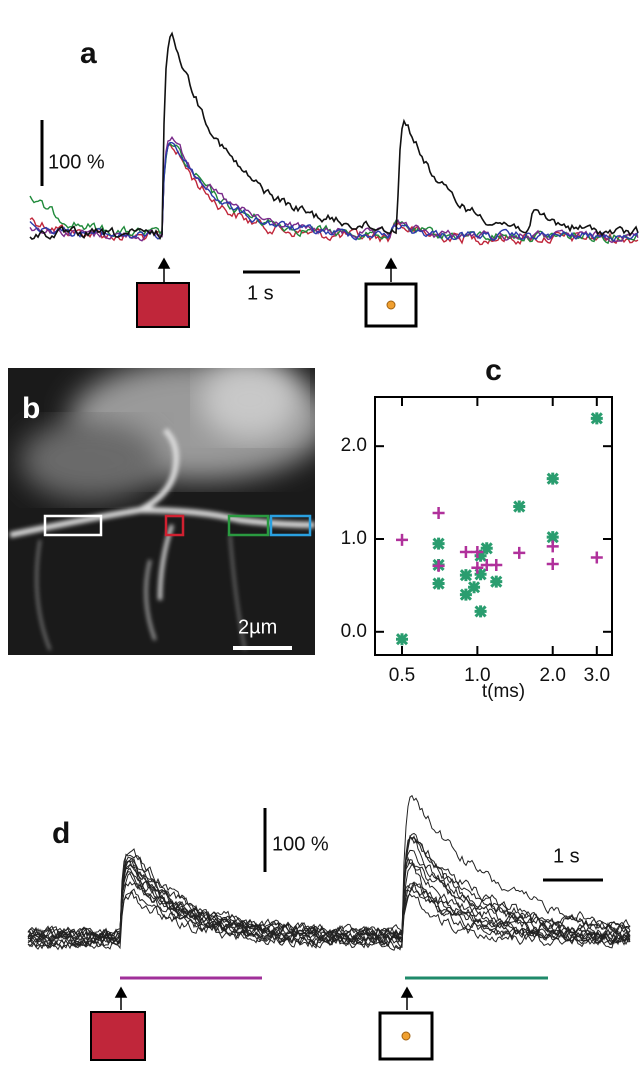 The height and width of the screenshot is (1076, 639). Describe the element at coordinates (493, 526) in the screenshot. I see `plot-frame` at that location.